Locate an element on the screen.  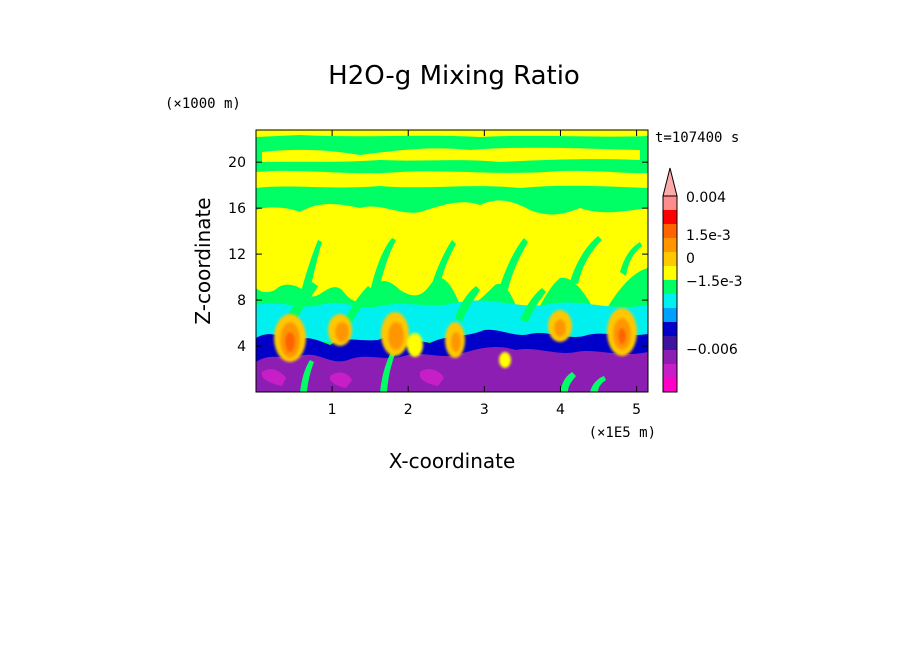
convective-cells is located at coordinates (455, 338).